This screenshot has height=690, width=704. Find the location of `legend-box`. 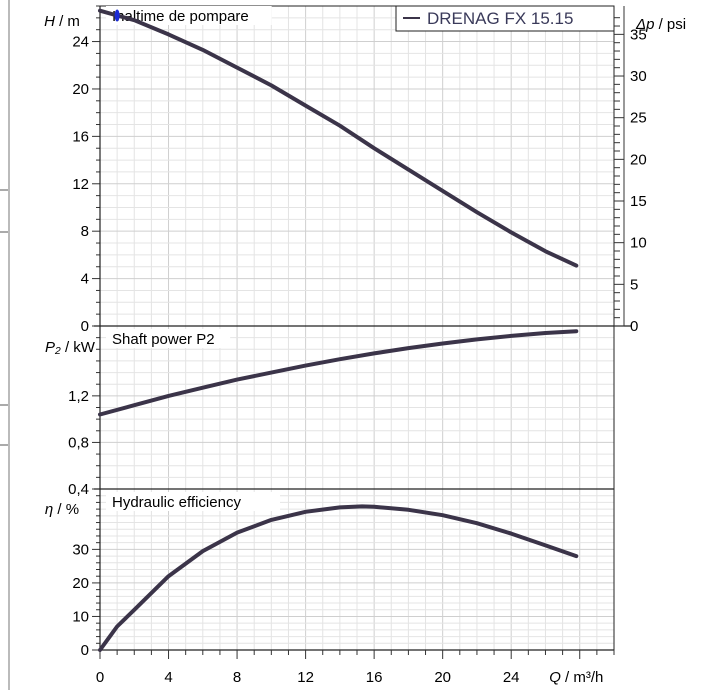

legend-box is located at coordinates (505, 18).